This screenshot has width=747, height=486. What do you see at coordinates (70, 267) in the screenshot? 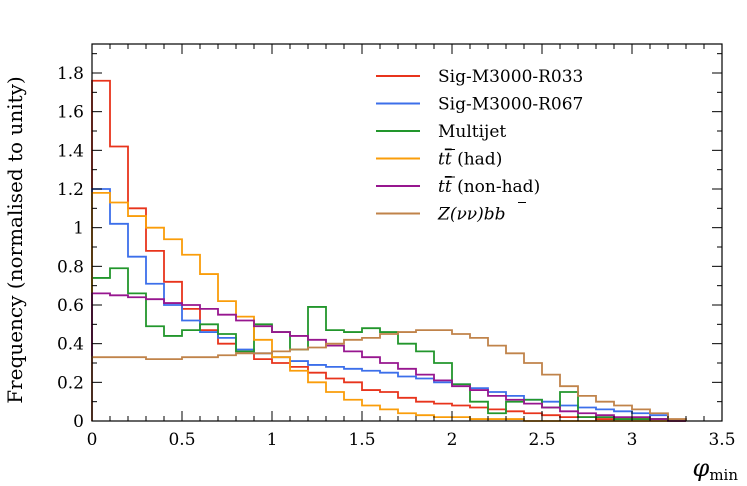
I see `y-tick-label: 0.8` at bounding box center [70, 267].